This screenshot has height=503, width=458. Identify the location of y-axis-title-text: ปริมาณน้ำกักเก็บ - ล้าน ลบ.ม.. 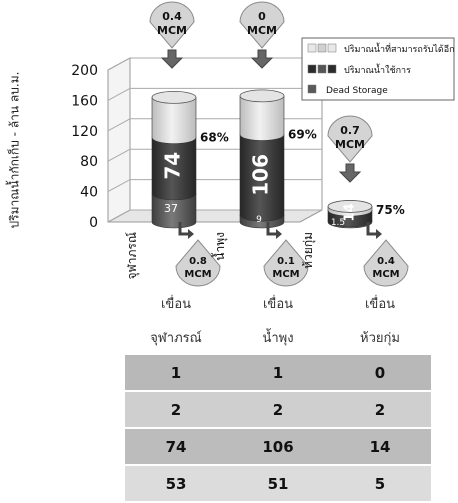
(14, 150).